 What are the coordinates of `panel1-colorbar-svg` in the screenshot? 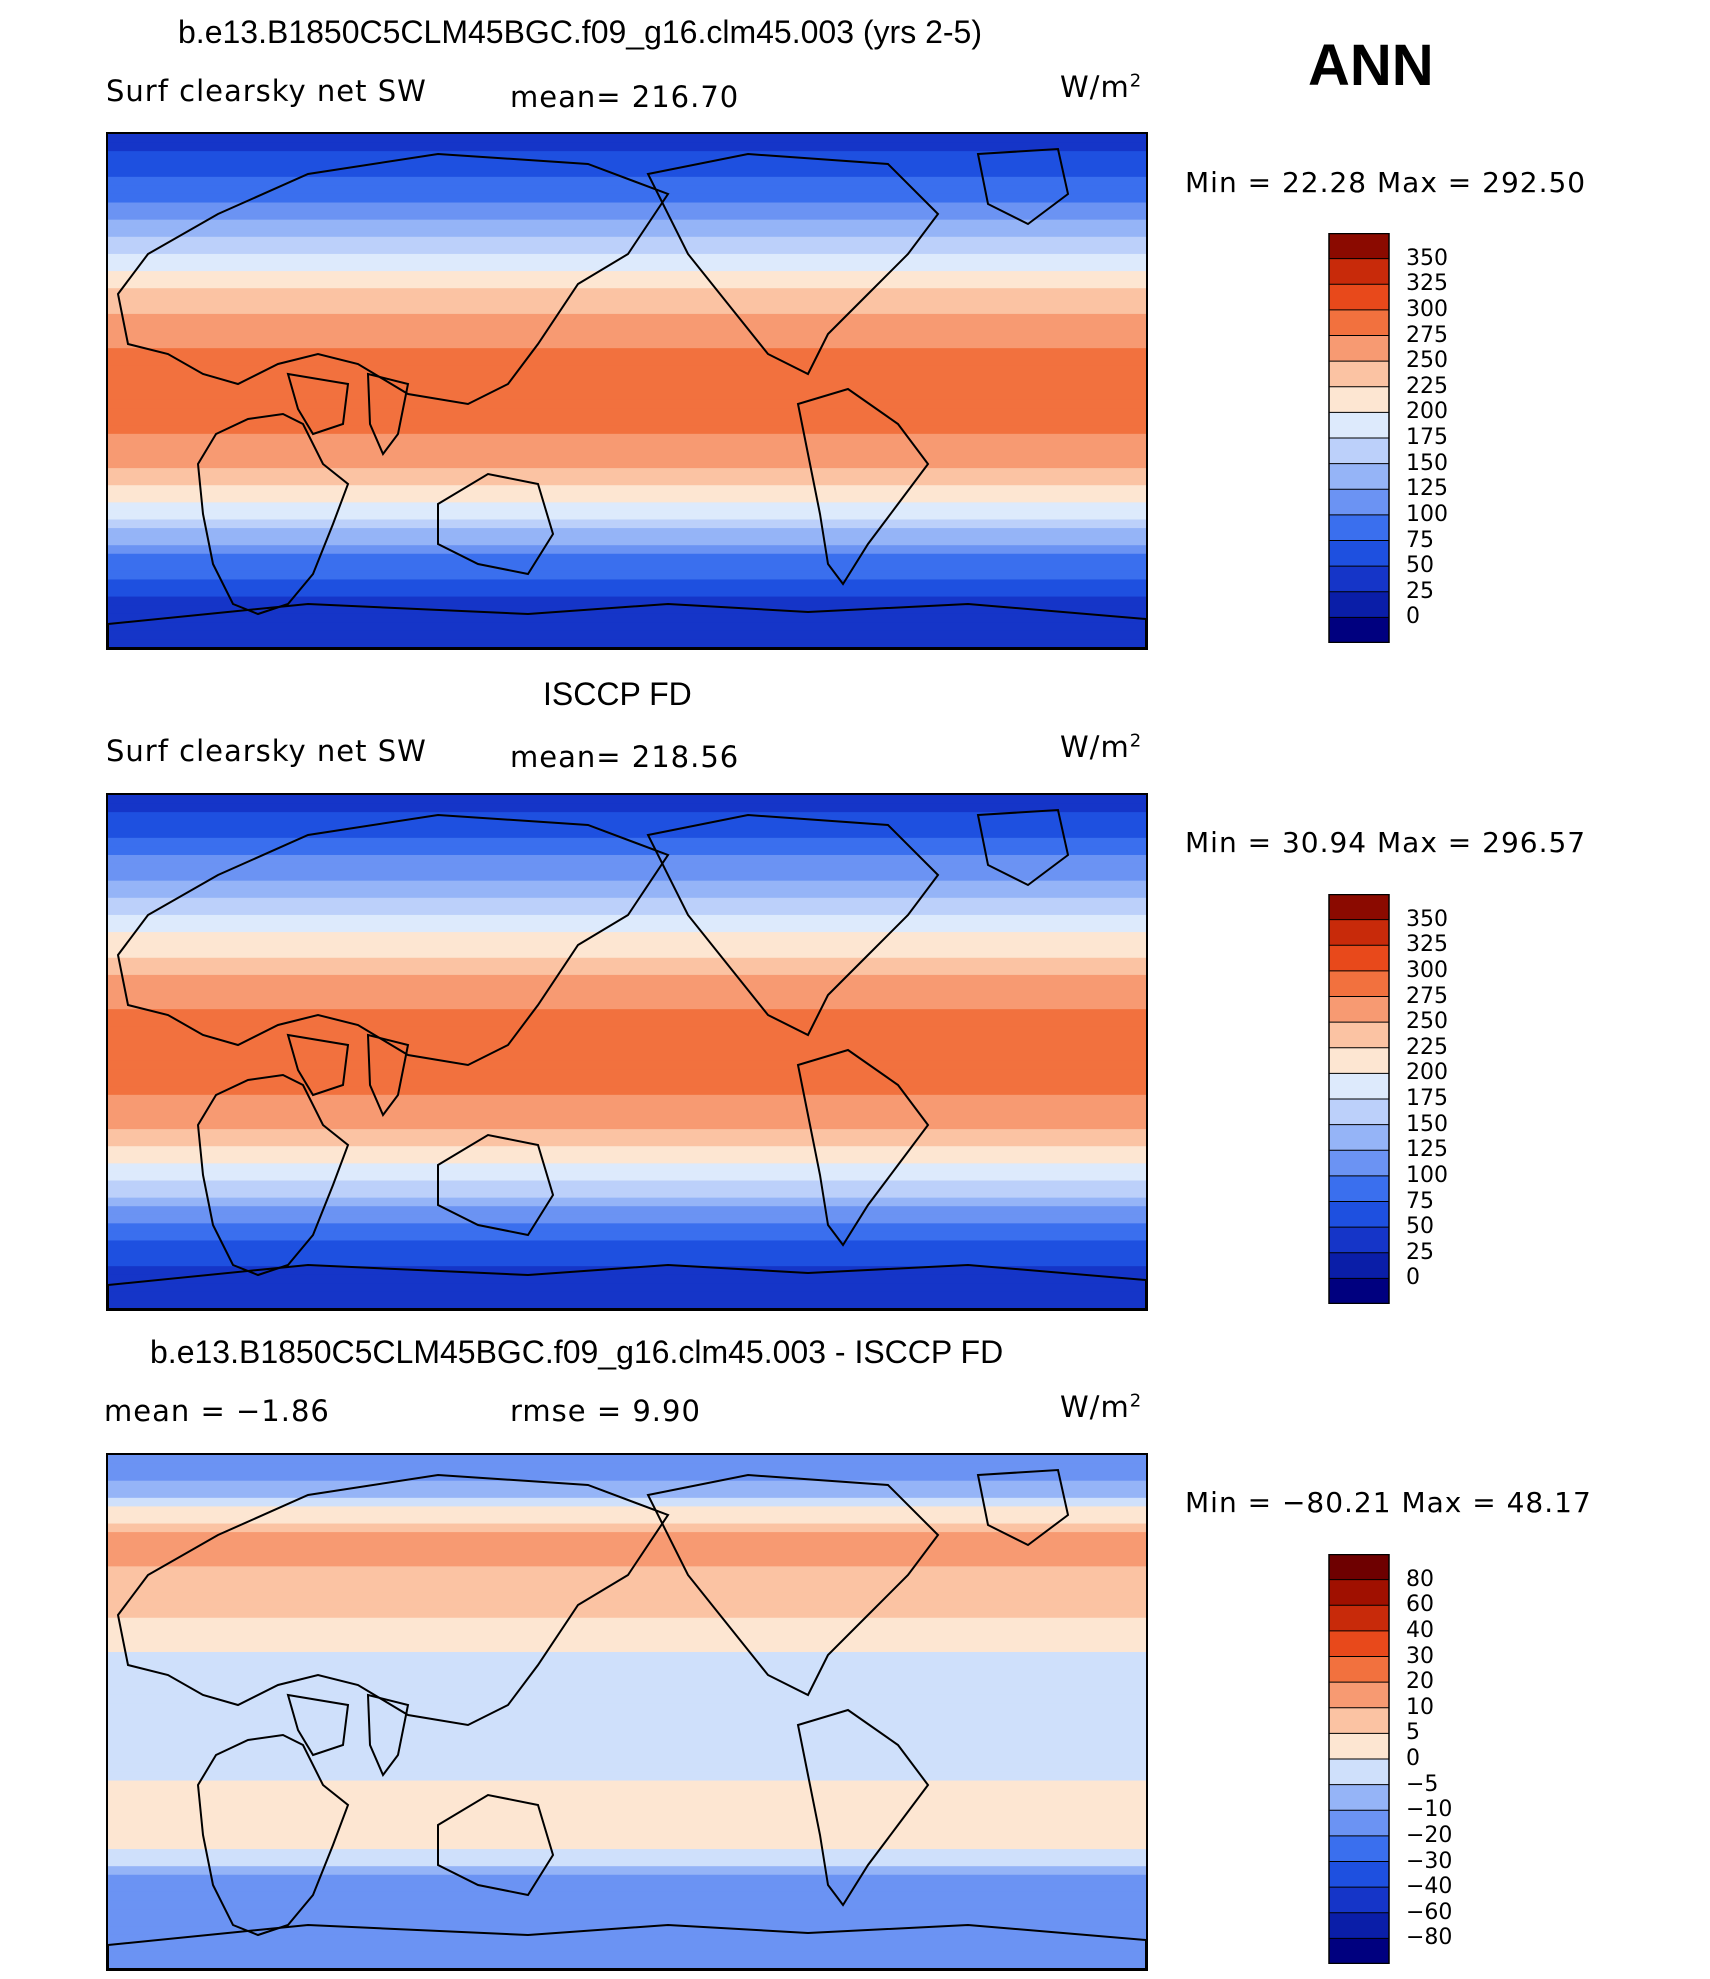 It's located at (1359, 438).